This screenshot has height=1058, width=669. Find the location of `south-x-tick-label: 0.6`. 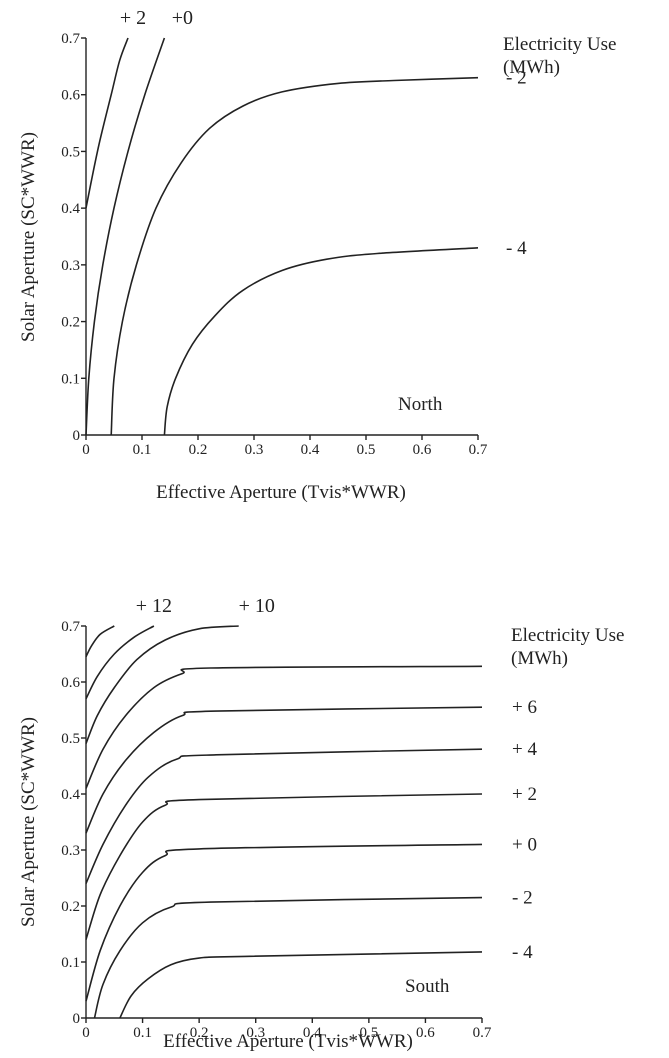

south-x-tick-label: 0.6 is located at coordinates (425, 1033).